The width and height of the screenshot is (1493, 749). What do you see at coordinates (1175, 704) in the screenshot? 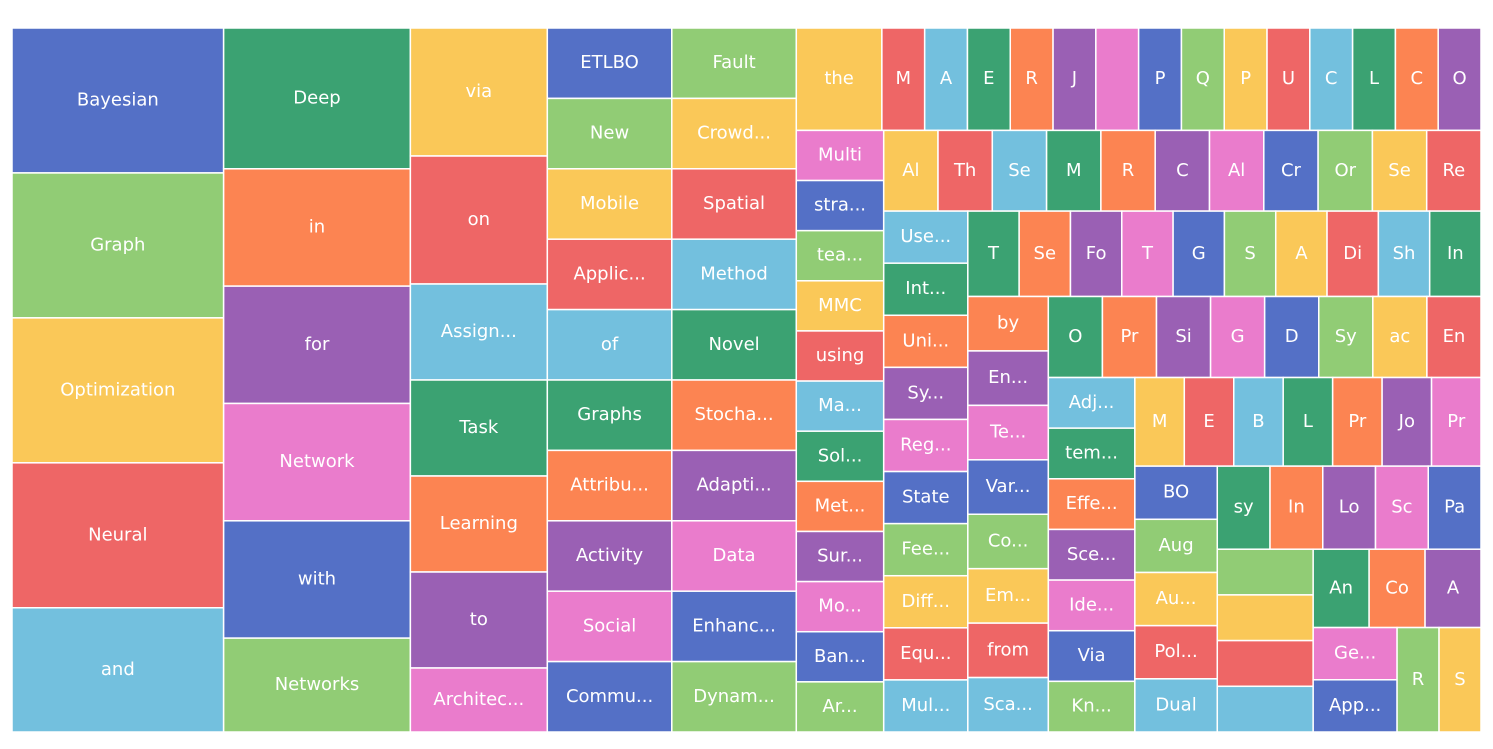
I see `cell-label: Dual` at bounding box center [1175, 704].